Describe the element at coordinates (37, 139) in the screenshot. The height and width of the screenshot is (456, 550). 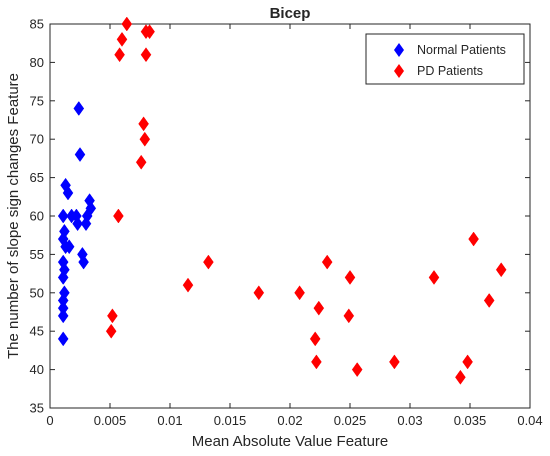
I see `y-tick-label: 70` at that location.